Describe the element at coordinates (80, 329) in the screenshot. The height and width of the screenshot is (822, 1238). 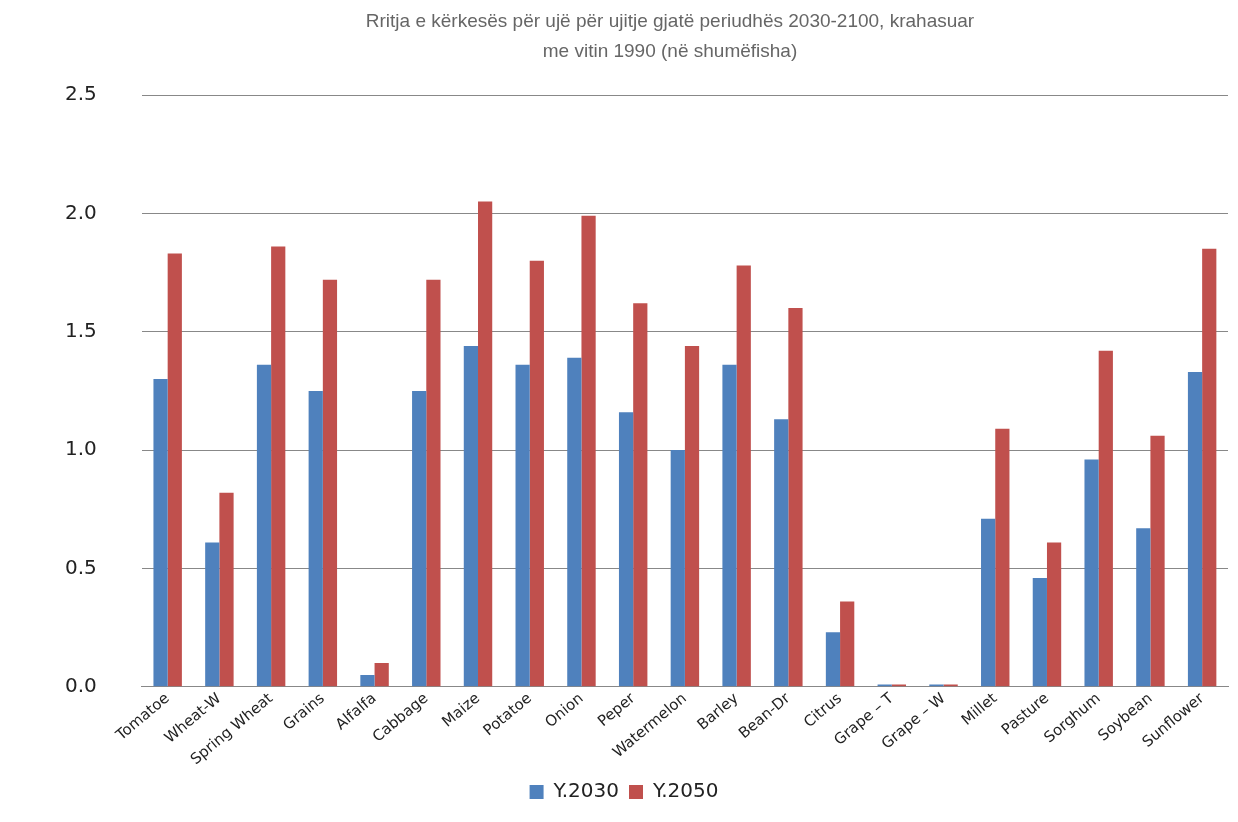
I see `y-tick-label: 1.5` at that location.